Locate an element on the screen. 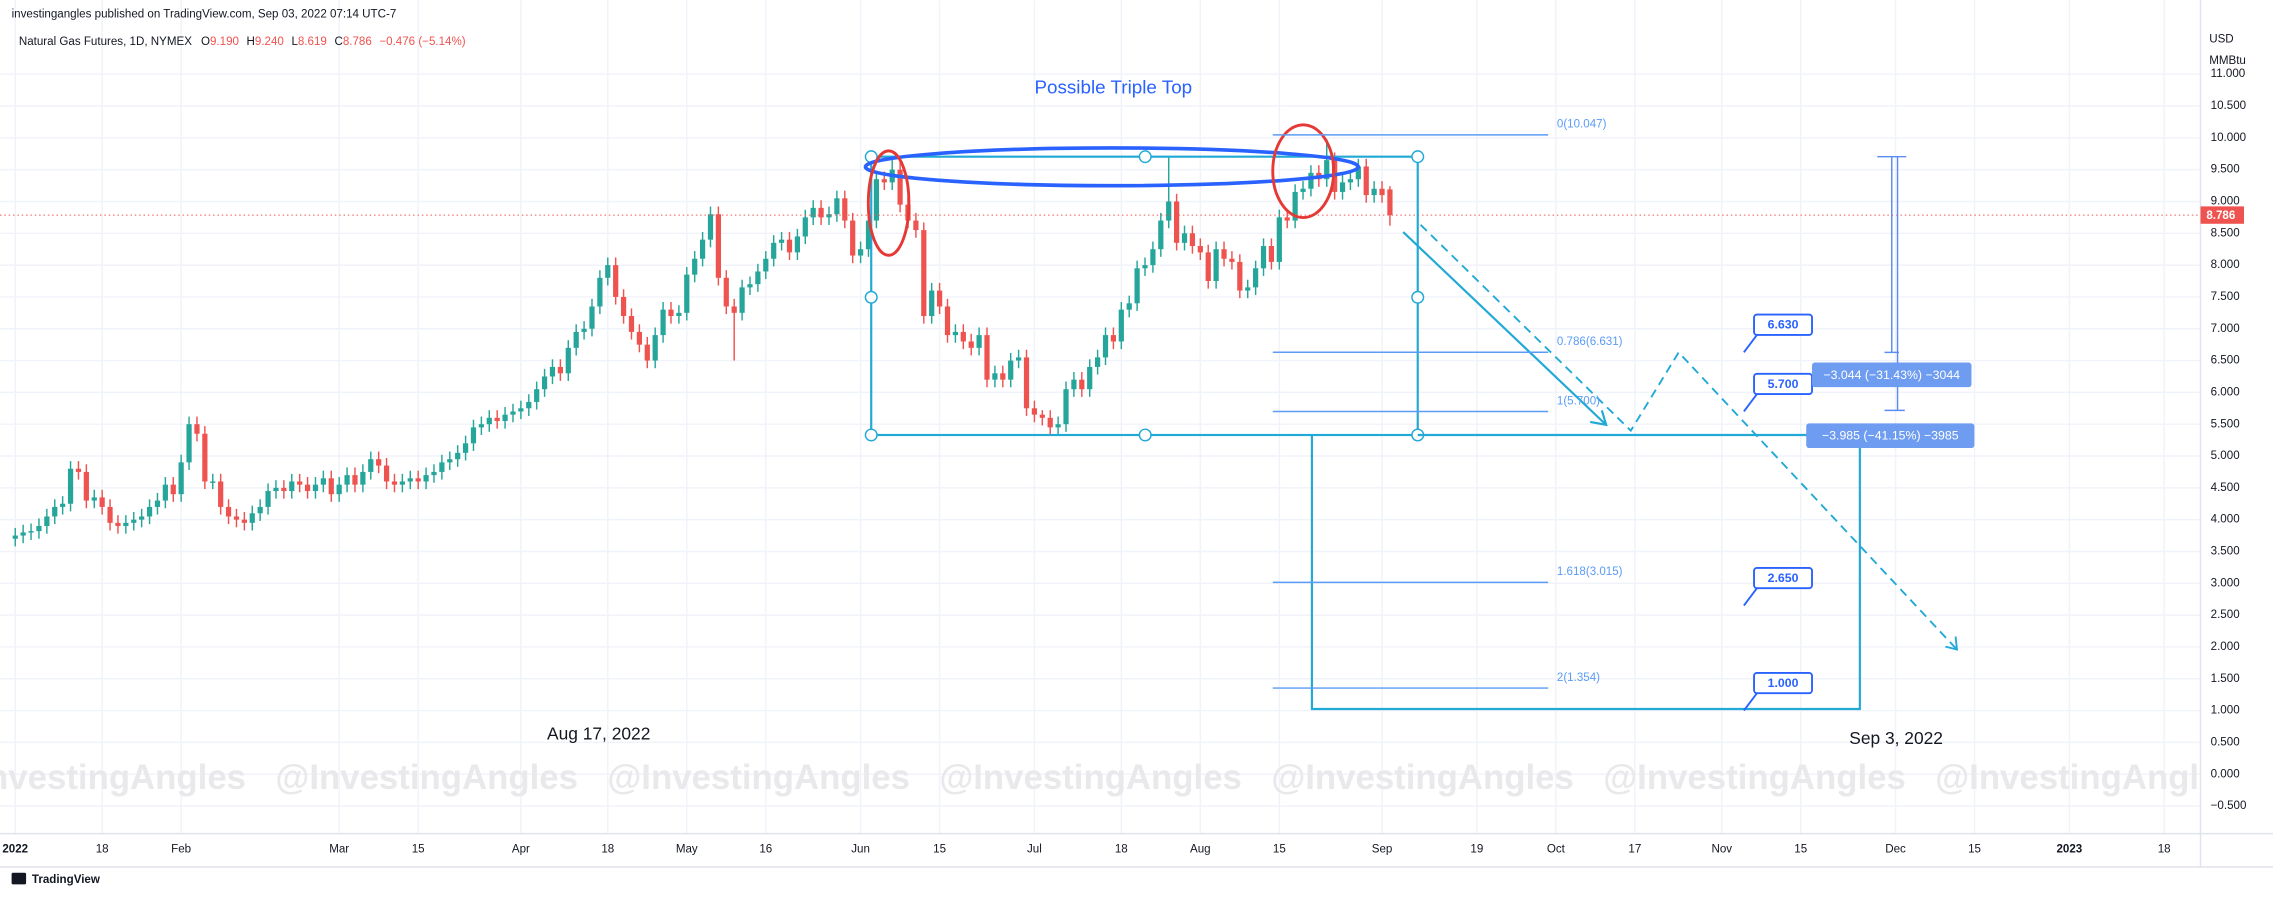  brand-logo is located at coordinates (19, 878).